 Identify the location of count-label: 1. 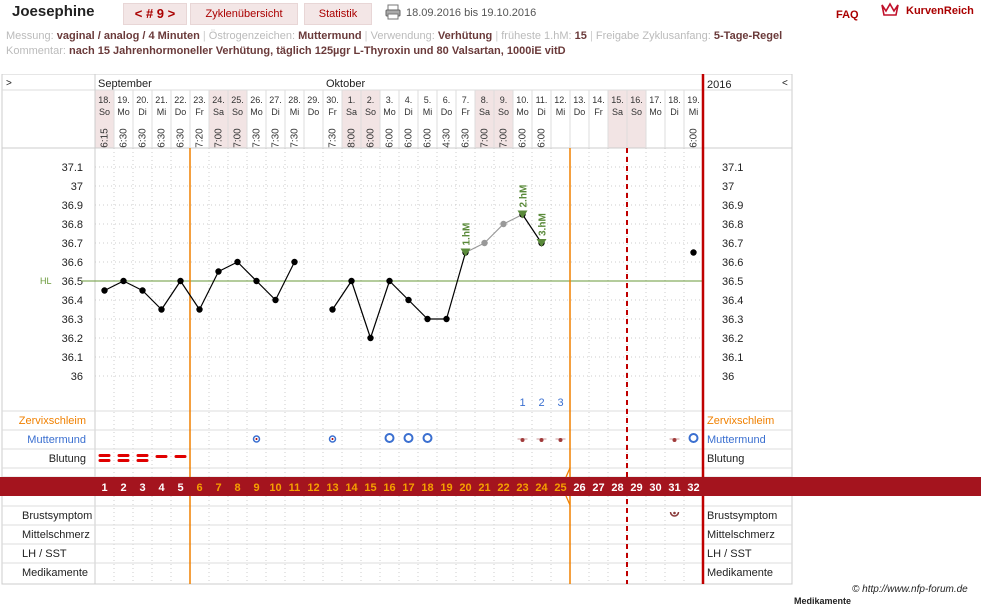
(522, 403).